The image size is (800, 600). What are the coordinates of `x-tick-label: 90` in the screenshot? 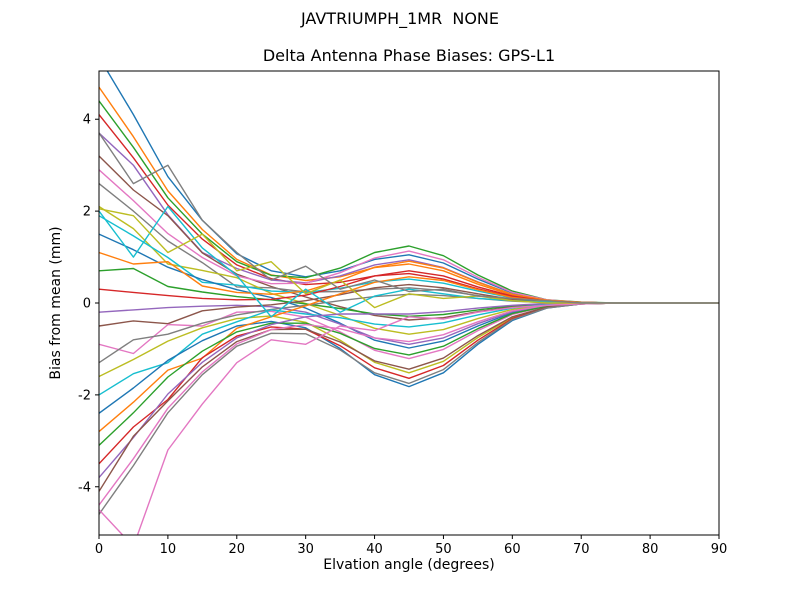 It's located at (719, 549).